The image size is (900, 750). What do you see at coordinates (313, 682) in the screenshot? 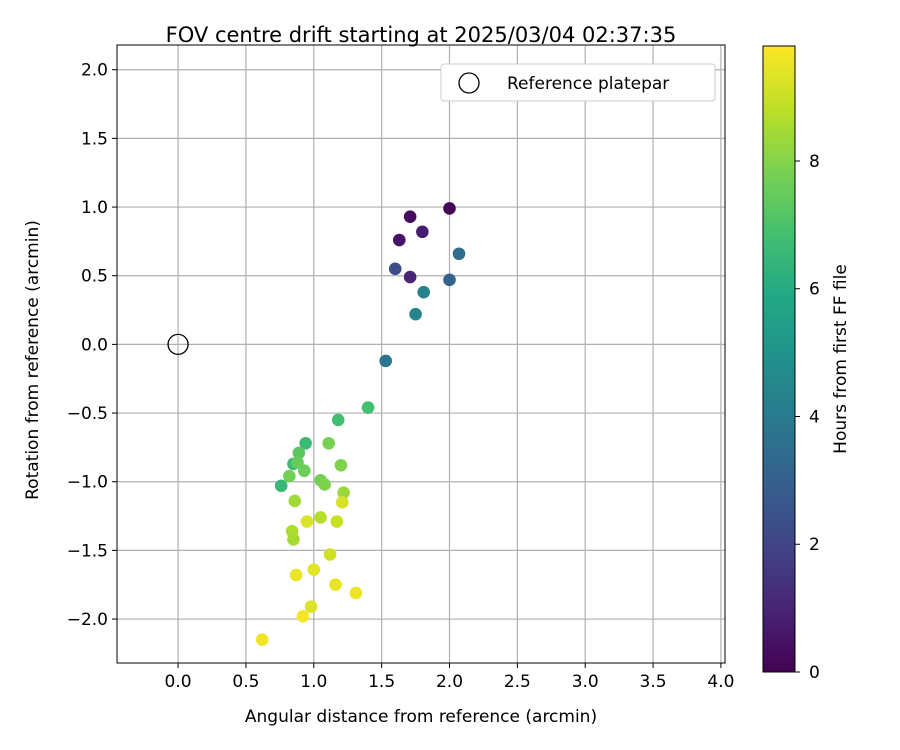
I see `x-tick-label: 1.0` at bounding box center [313, 682].